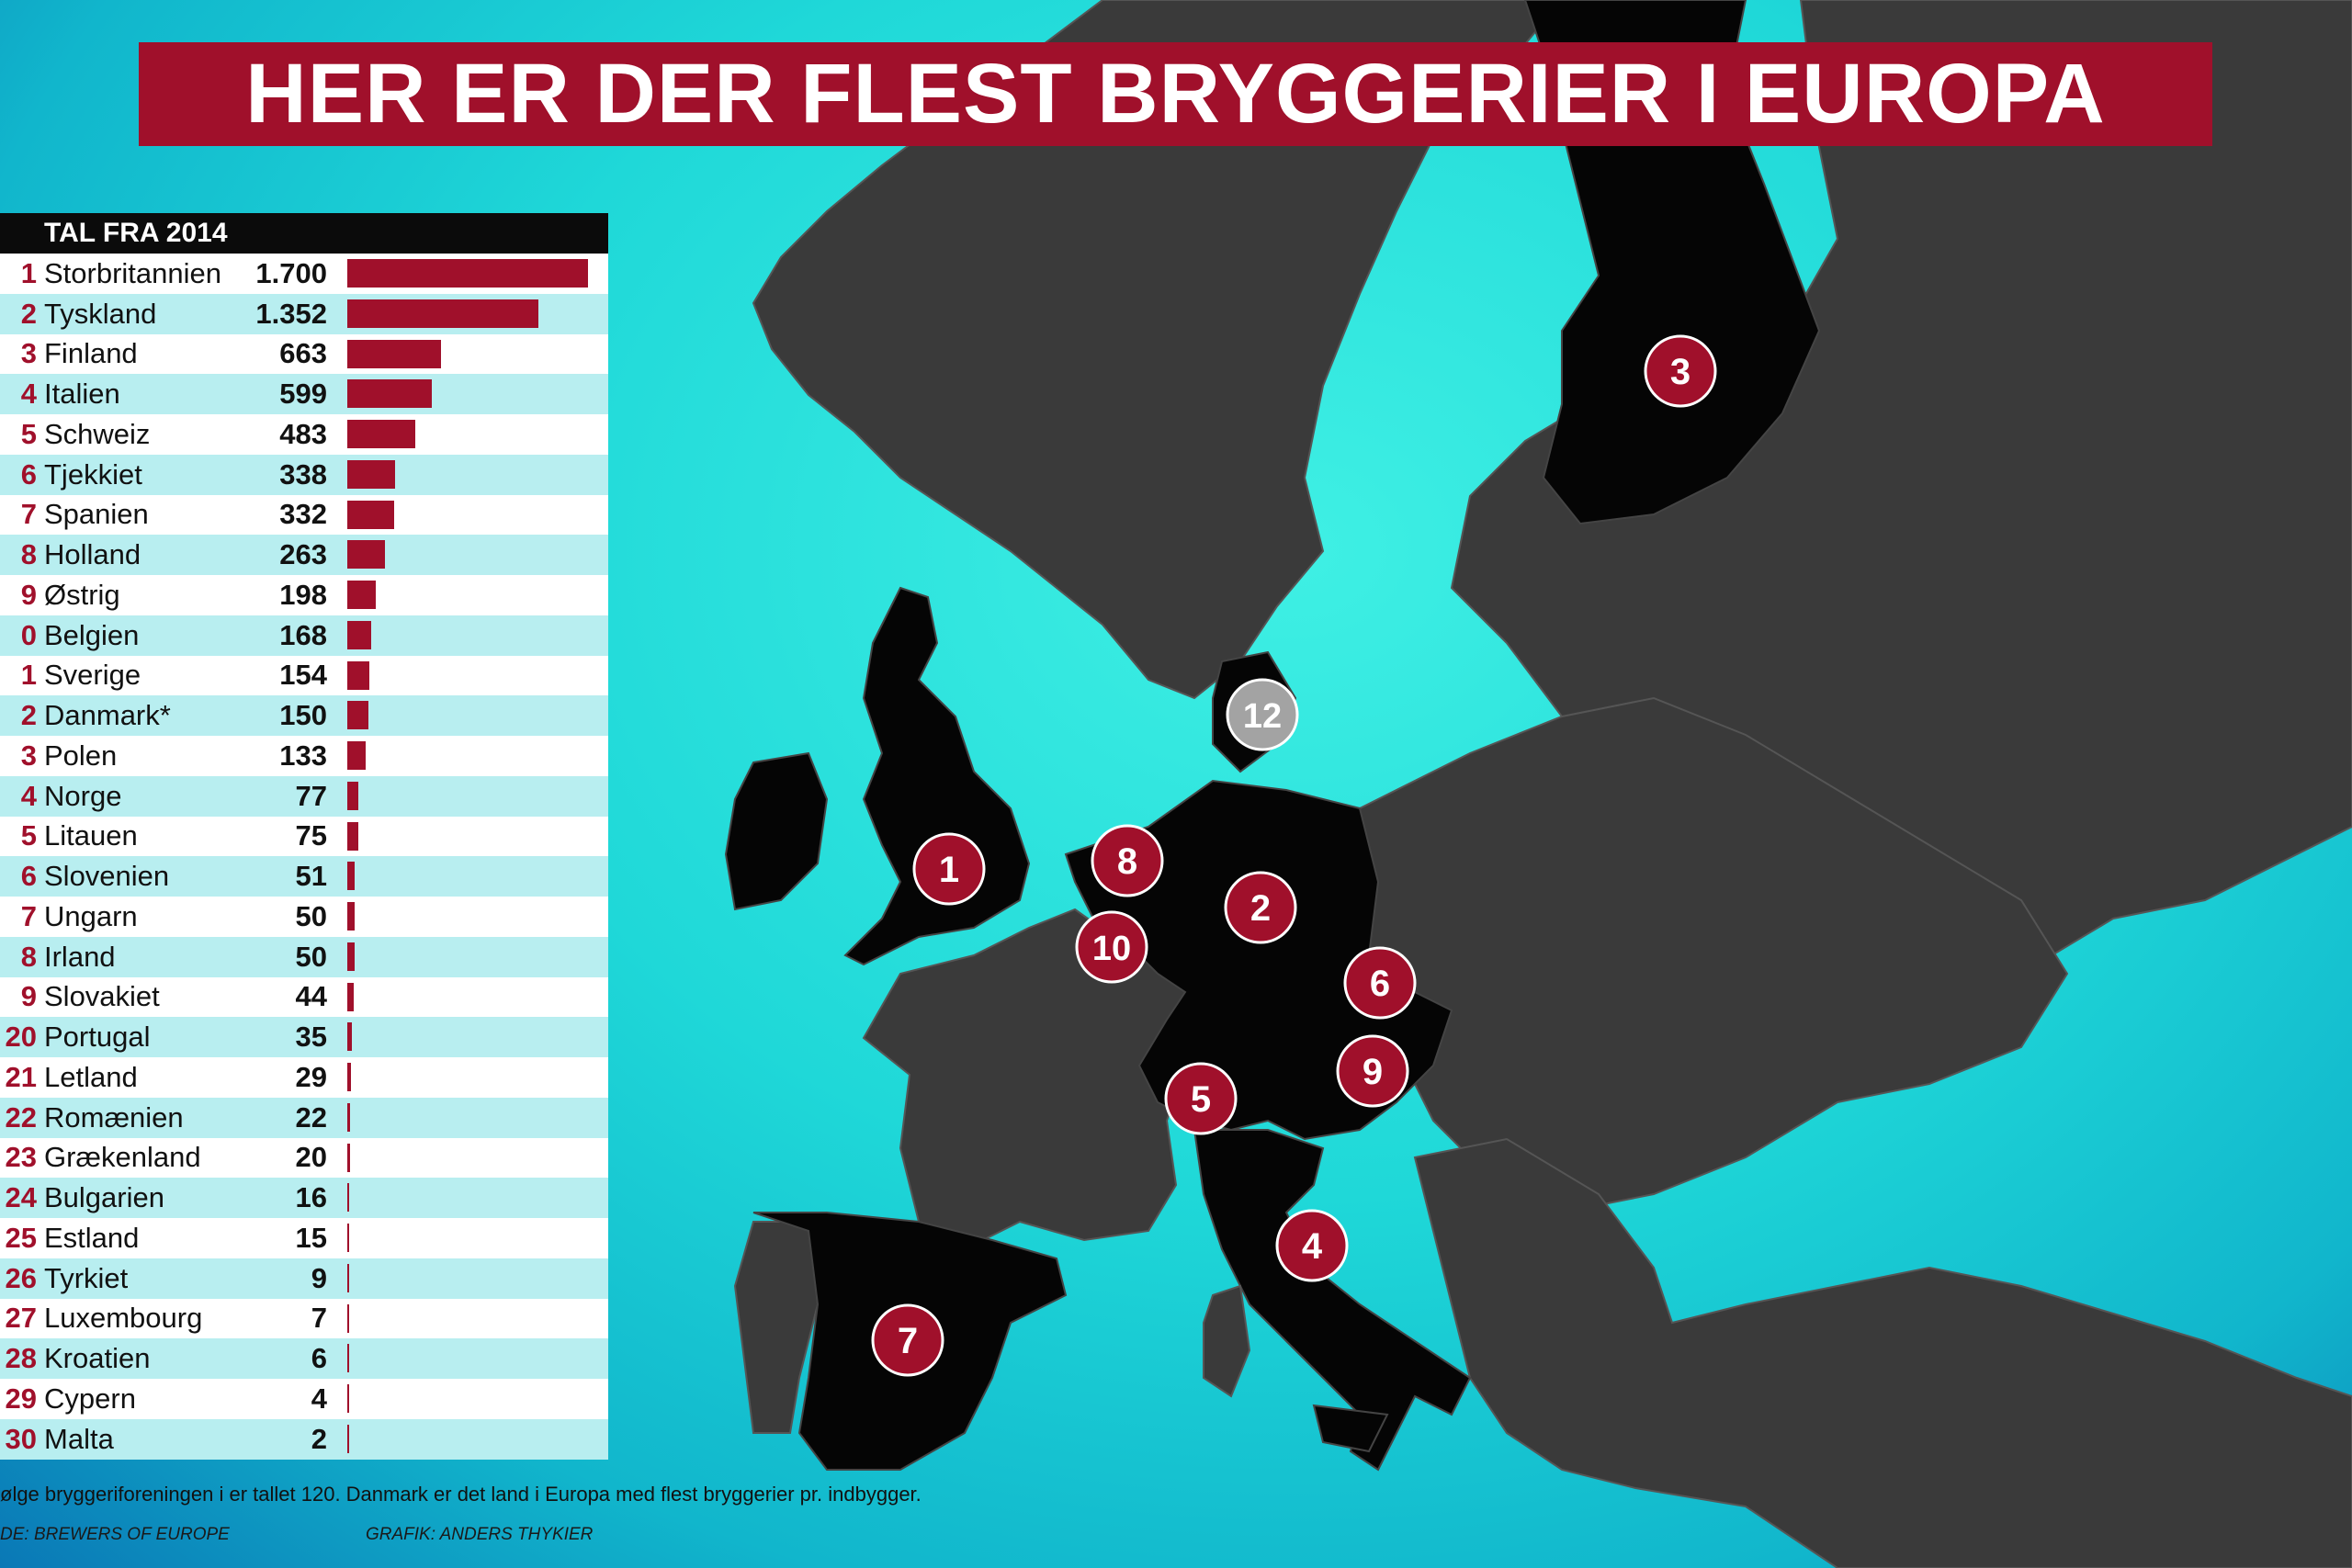 The image size is (2352, 1568). What do you see at coordinates (21, 1399) in the screenshot?
I see `rank-label: 29` at bounding box center [21, 1399].